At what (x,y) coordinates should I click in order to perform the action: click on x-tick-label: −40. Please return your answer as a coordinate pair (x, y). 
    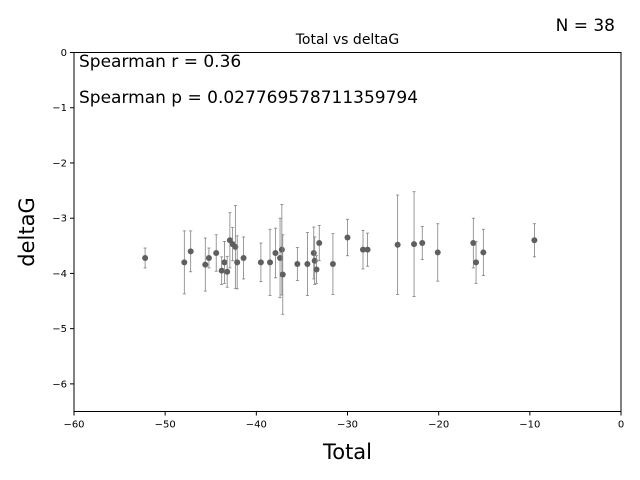
    Looking at the image, I should click on (256, 425).